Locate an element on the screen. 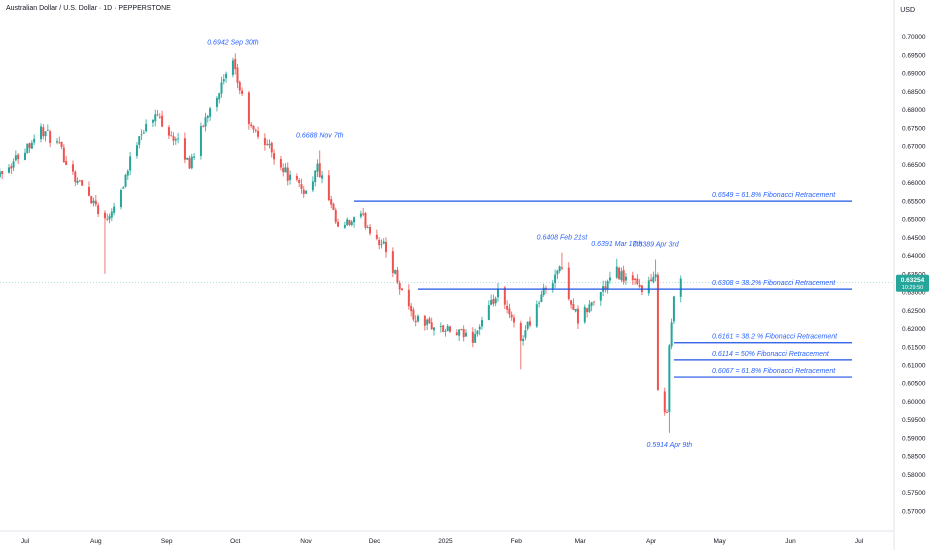 The height and width of the screenshot is (550, 932). price-tick-label: 0.64500 is located at coordinates (914, 238).